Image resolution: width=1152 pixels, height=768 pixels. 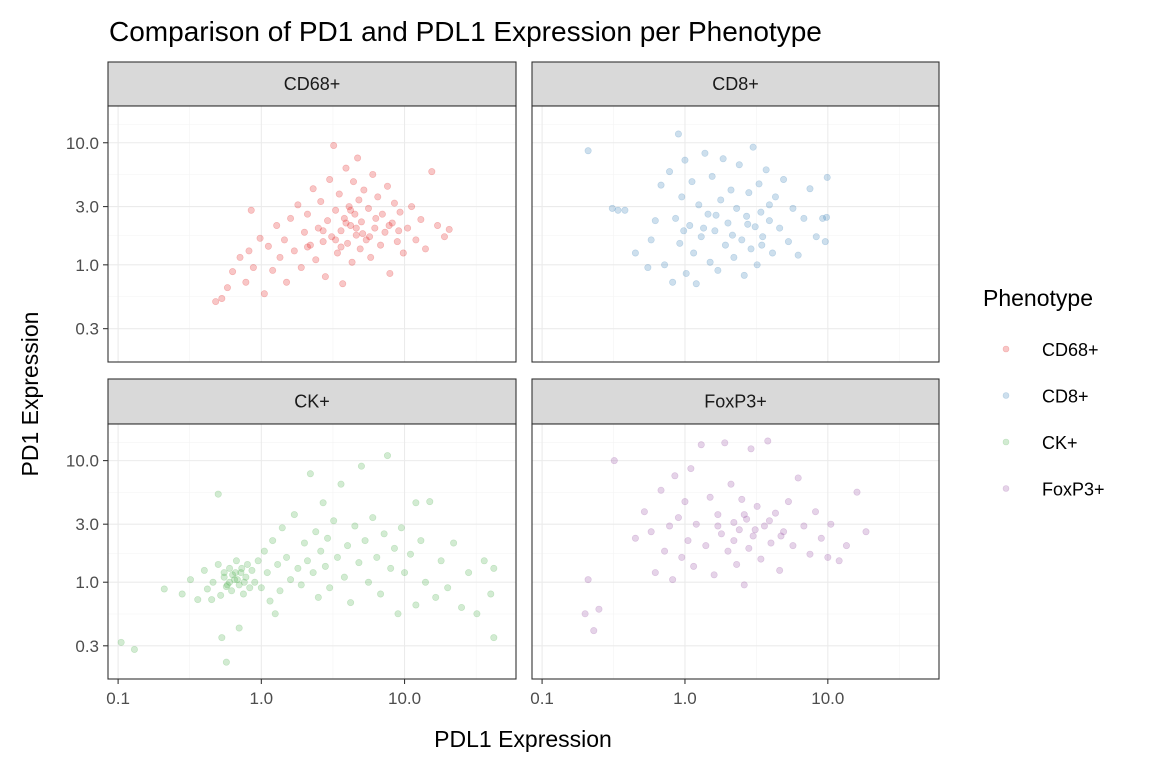 I want to click on facet-strip, so click(x=312, y=401).